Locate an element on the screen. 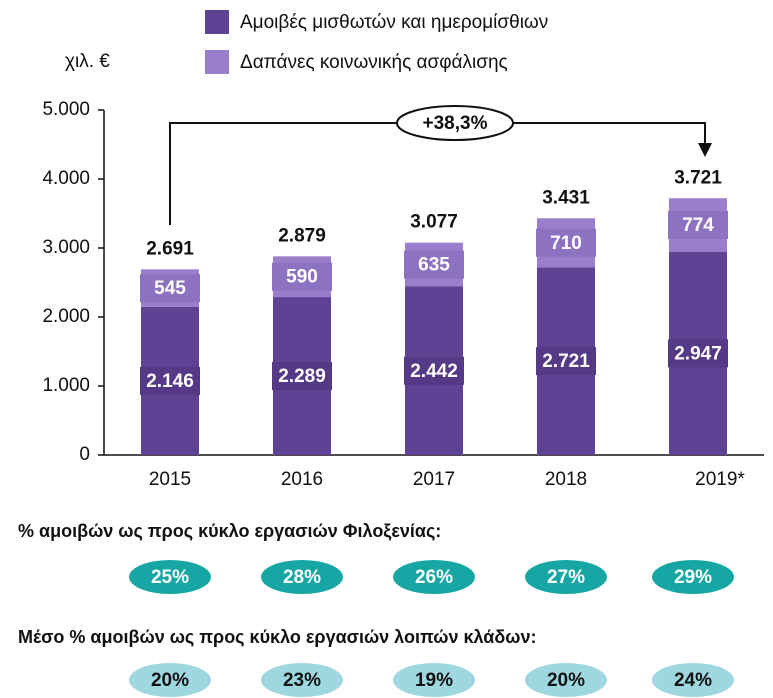 The height and width of the screenshot is (698, 773). value-label: 710 is located at coordinates (566, 243).